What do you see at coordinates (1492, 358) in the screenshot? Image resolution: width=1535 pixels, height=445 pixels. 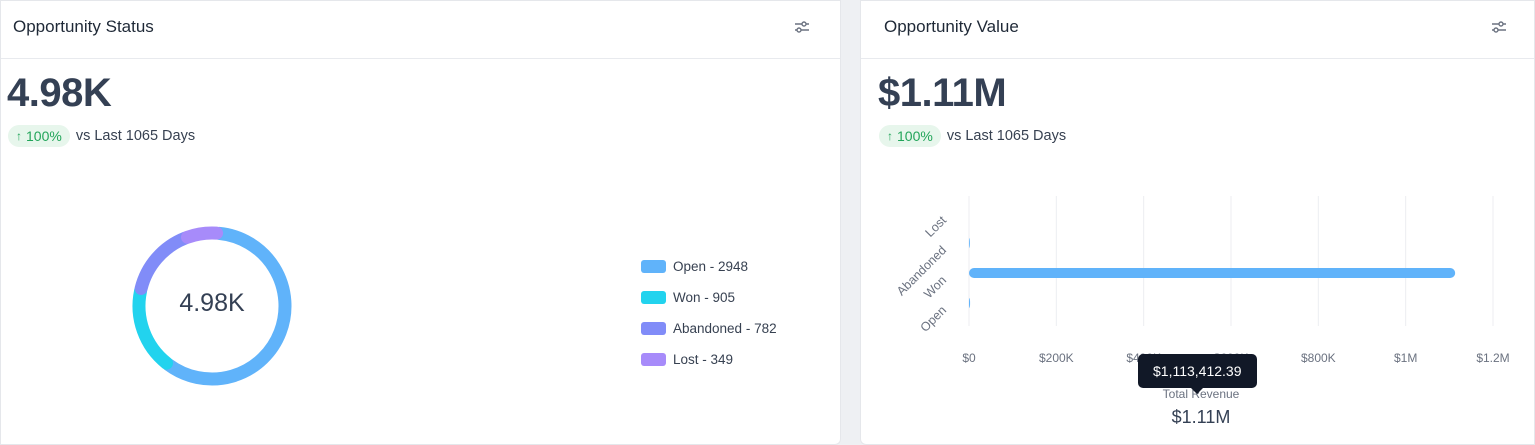 I see `x-tick-label: $1.2M` at bounding box center [1492, 358].